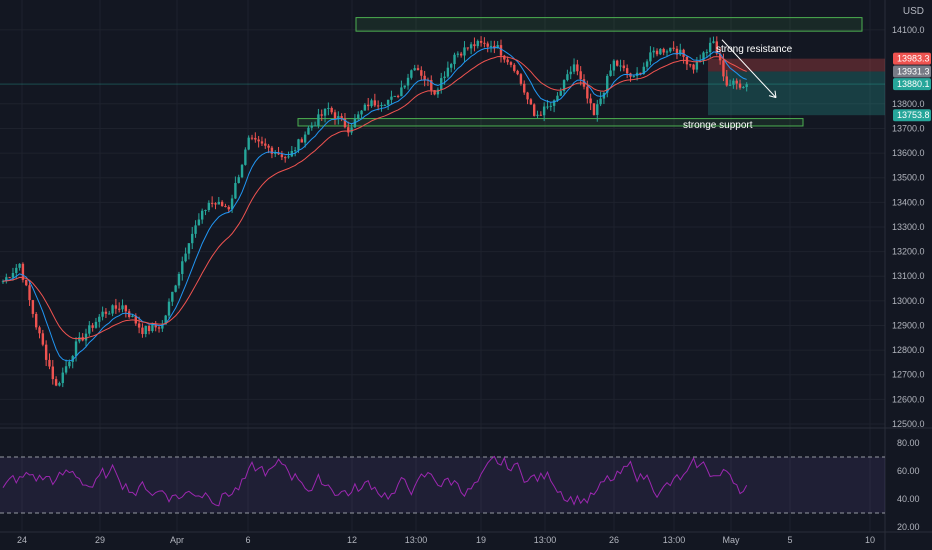  Describe the element at coordinates (177, 540) in the screenshot. I see `time-tick-label: Apr` at that location.